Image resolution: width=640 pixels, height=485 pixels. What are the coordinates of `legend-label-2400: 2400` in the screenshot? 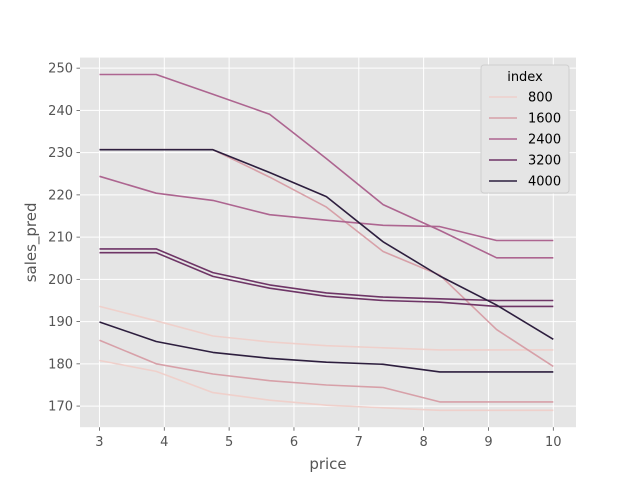 It's located at (544, 140).